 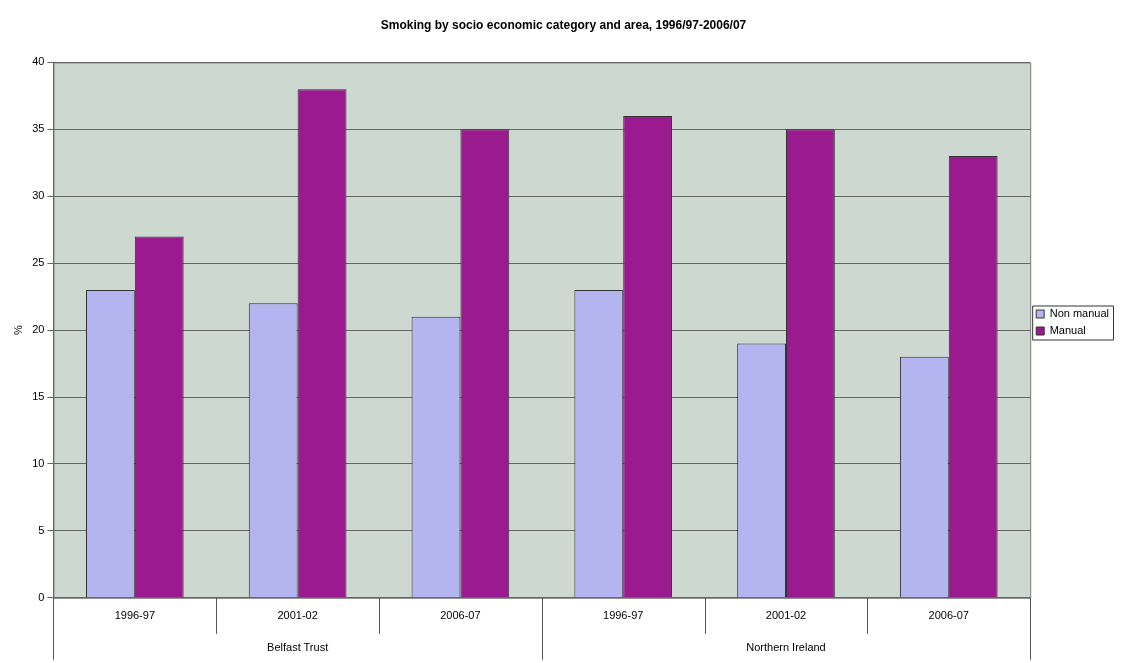 I want to click on legend-label: Non manual, so click(x=1079, y=313).